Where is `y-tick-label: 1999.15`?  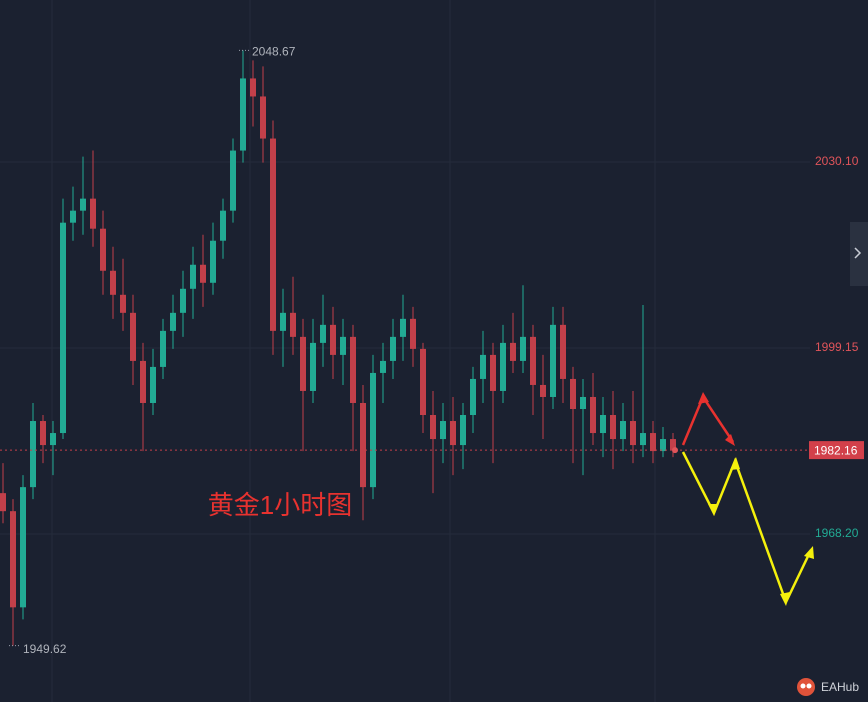 y-tick-label: 1999.15 is located at coordinates (837, 347).